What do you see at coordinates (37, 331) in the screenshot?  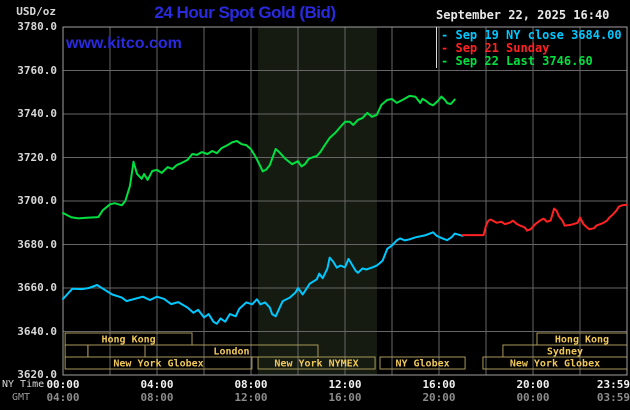 I see `y-tick-label: 3640.0` at bounding box center [37, 331].